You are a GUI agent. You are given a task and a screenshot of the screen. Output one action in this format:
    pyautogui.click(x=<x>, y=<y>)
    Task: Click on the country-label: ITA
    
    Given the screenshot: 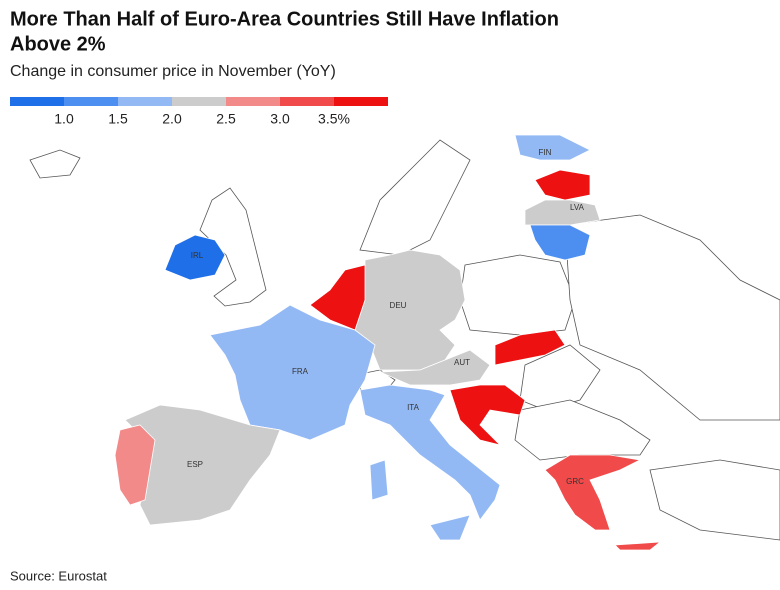 What is the action you would take?
    pyautogui.click(x=413, y=407)
    